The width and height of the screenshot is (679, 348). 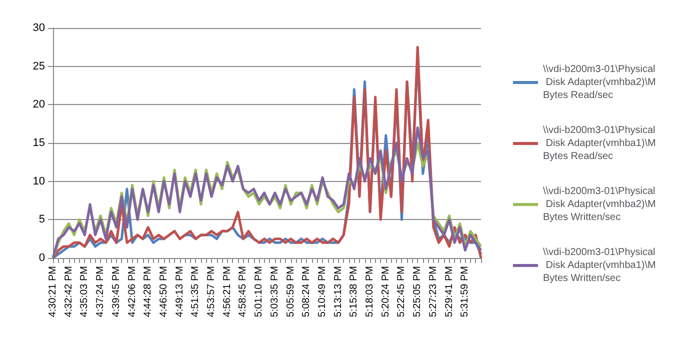 What do you see at coordinates (84, 292) in the screenshot?
I see `x-tick-label: 4:35:03 PM` at bounding box center [84, 292].